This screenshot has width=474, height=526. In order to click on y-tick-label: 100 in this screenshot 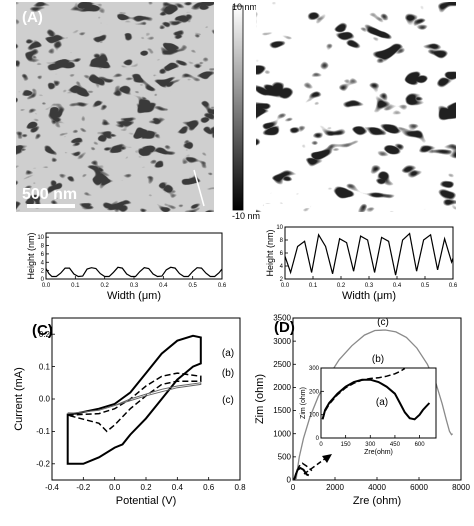, I will do `click(314, 416)`.